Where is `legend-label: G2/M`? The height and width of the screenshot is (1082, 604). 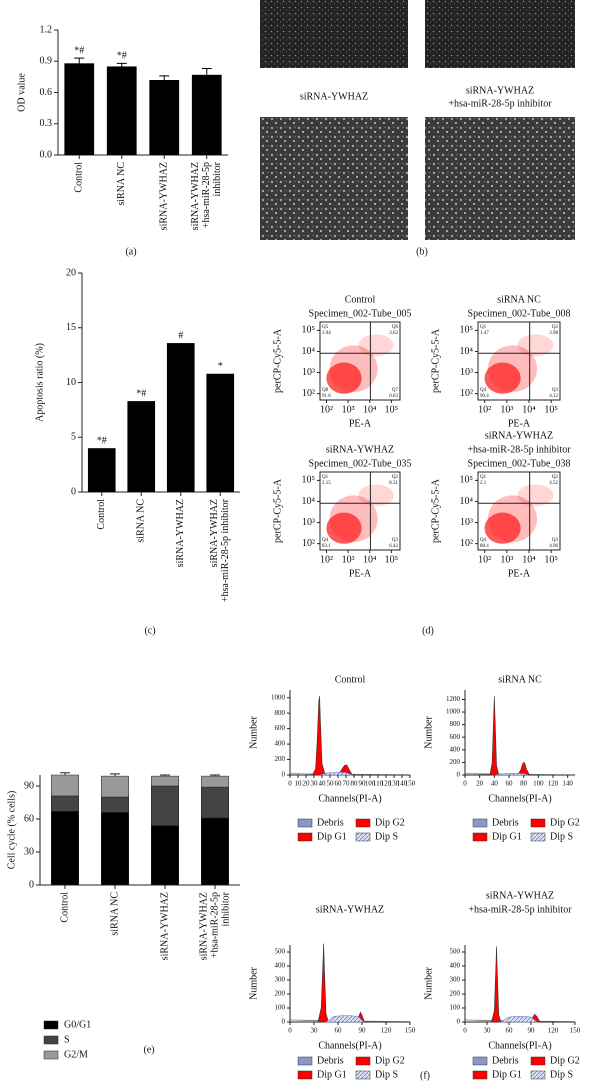
legend-label: G2/M is located at coordinates (76, 1054).